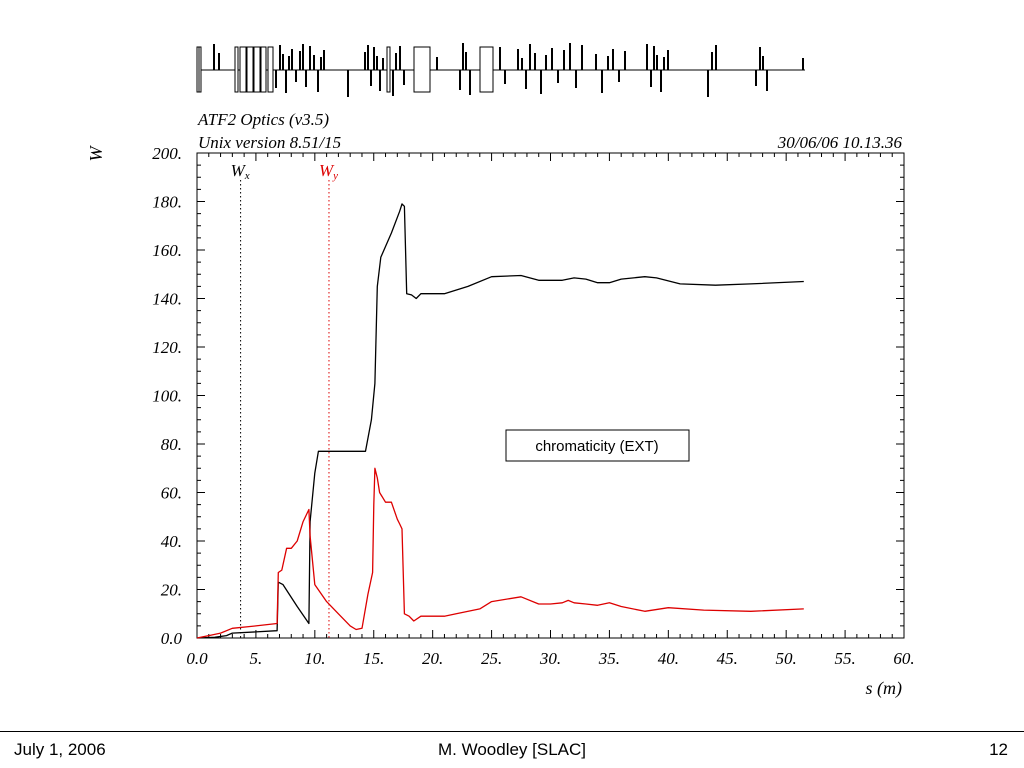 The width and height of the screenshot is (1024, 768). I want to click on annotation-frame, so click(597, 445).